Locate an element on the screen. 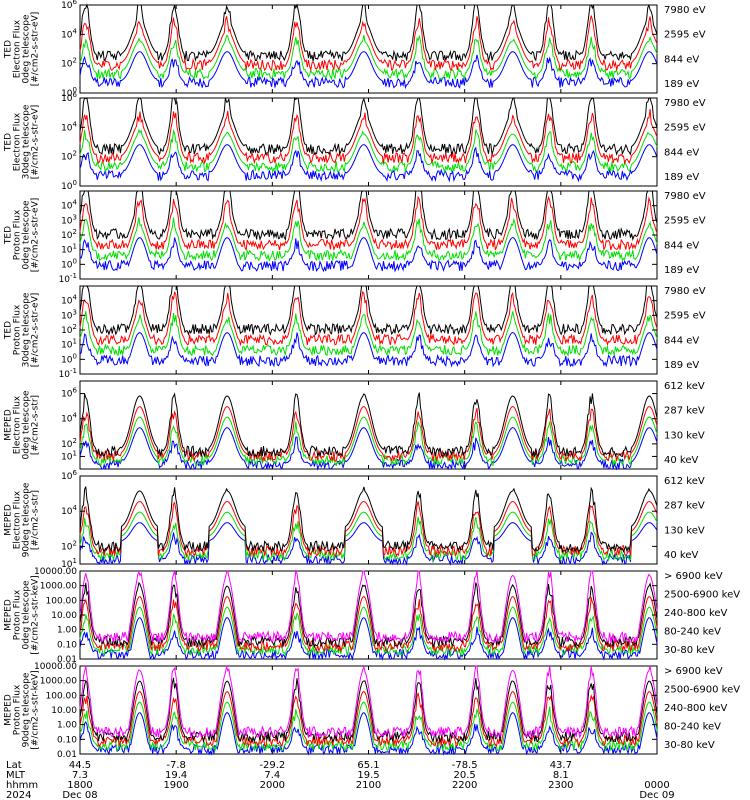  legend-entry: 30-80 keV is located at coordinates (689, 745).